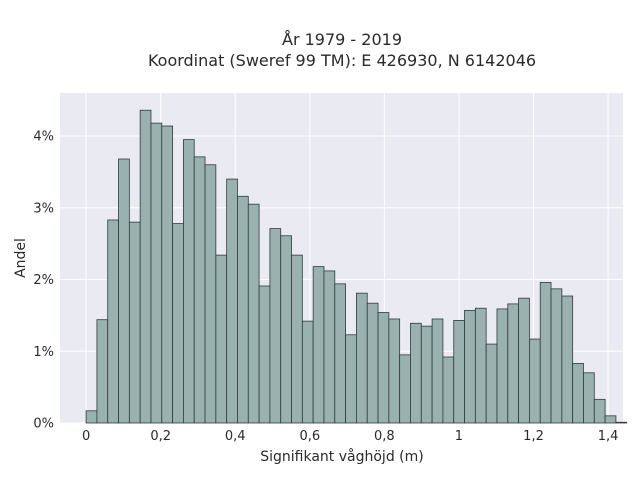  What do you see at coordinates (533, 436) in the screenshot?
I see `x-tick-label: 1,2` at bounding box center [533, 436].